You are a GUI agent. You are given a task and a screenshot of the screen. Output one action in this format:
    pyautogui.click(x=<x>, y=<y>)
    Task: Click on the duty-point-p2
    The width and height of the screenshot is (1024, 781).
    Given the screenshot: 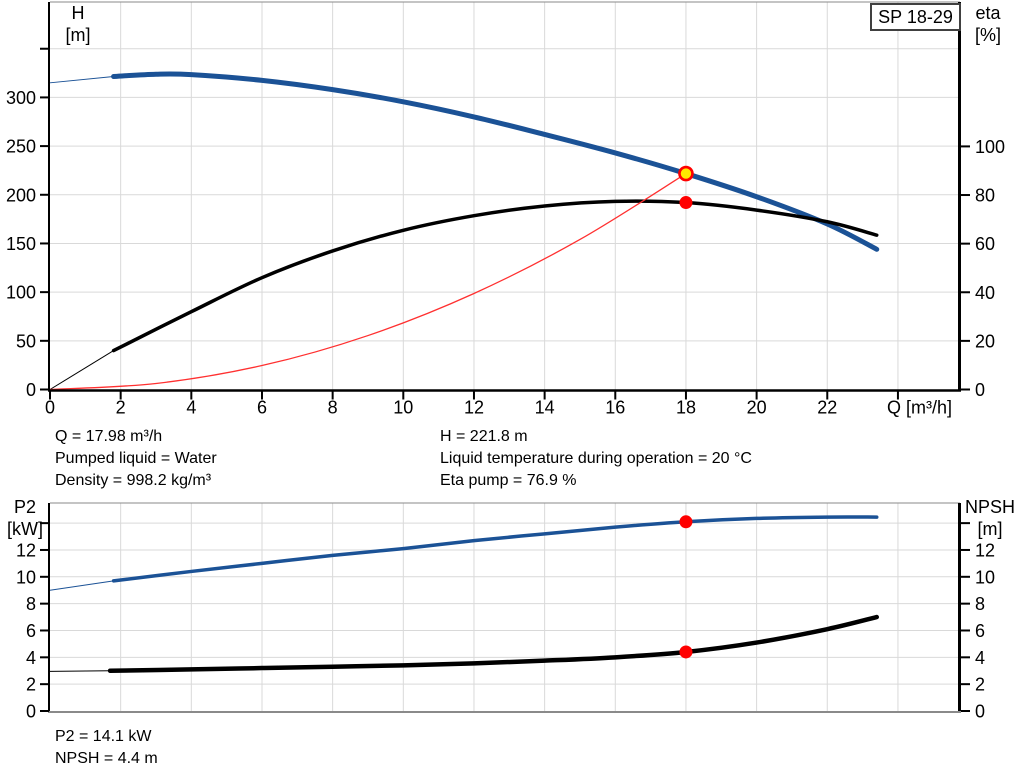 What is the action you would take?
    pyautogui.click(x=686, y=522)
    